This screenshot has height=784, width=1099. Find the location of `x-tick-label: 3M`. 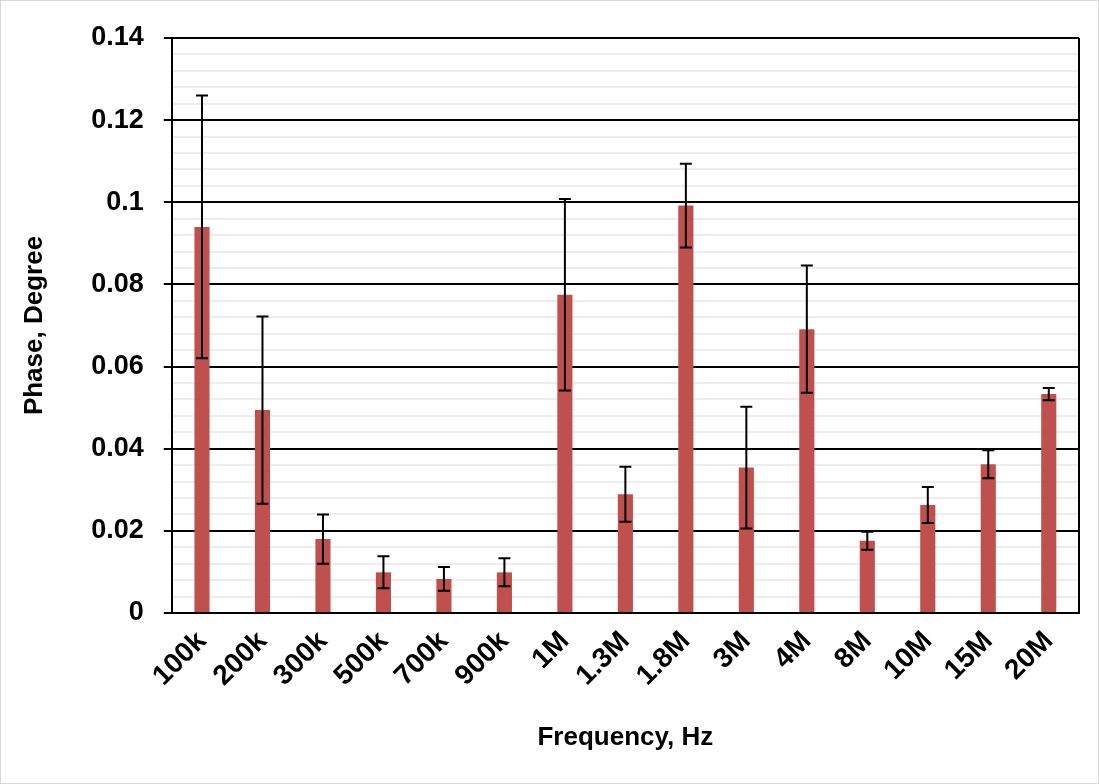

x-tick-label: 3M is located at coordinates (731, 649).